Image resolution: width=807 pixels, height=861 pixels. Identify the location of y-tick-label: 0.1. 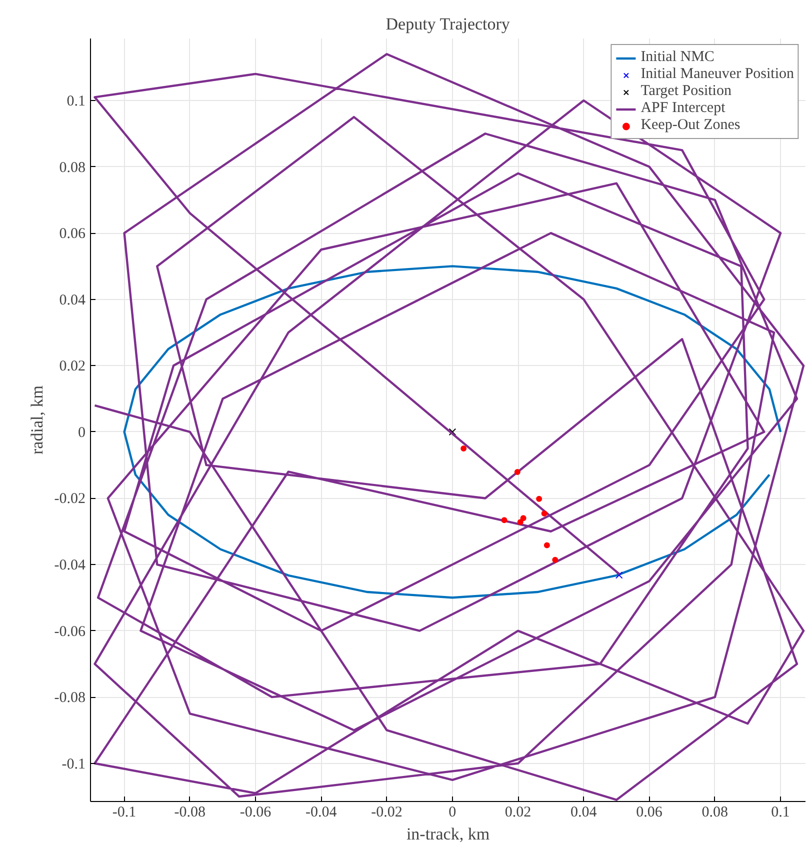
(76, 101).